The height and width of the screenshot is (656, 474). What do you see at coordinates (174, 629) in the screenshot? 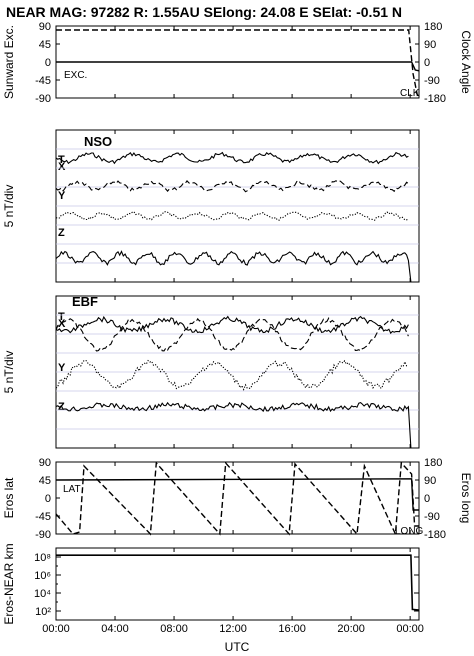
I see `x-tick-label: 08:00` at bounding box center [174, 629].